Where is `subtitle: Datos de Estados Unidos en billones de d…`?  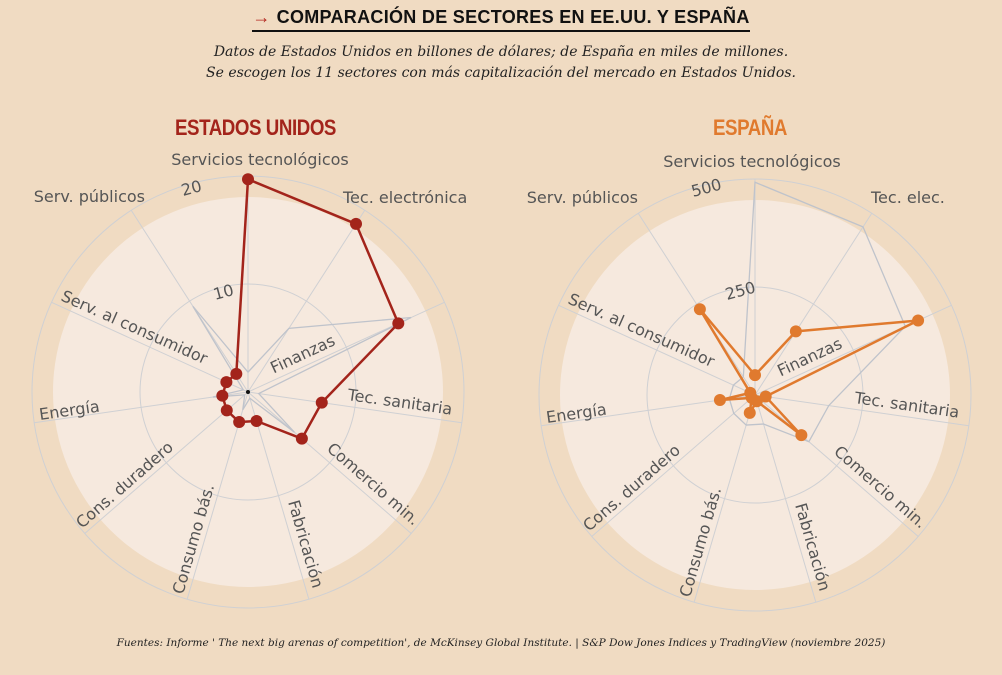 subtitle: Datos de Estados Unidos en billones de d… is located at coordinates (501, 63).